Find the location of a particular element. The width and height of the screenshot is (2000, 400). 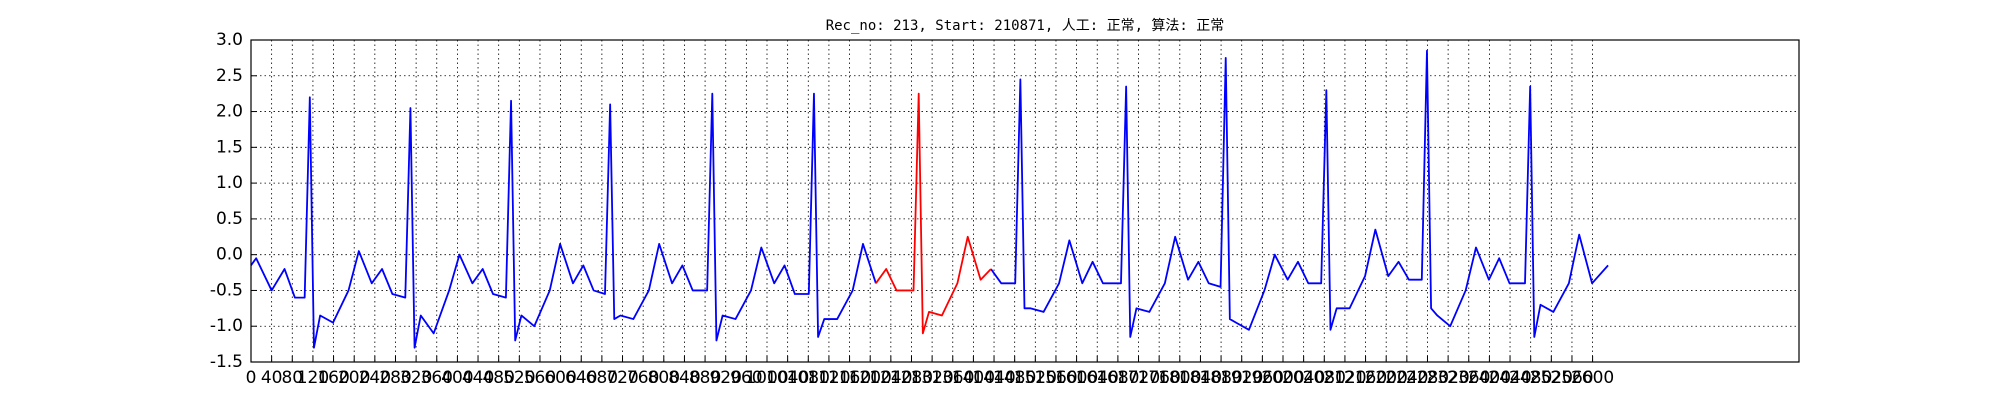

y-tick-label: 2.0 is located at coordinates (229, 112).